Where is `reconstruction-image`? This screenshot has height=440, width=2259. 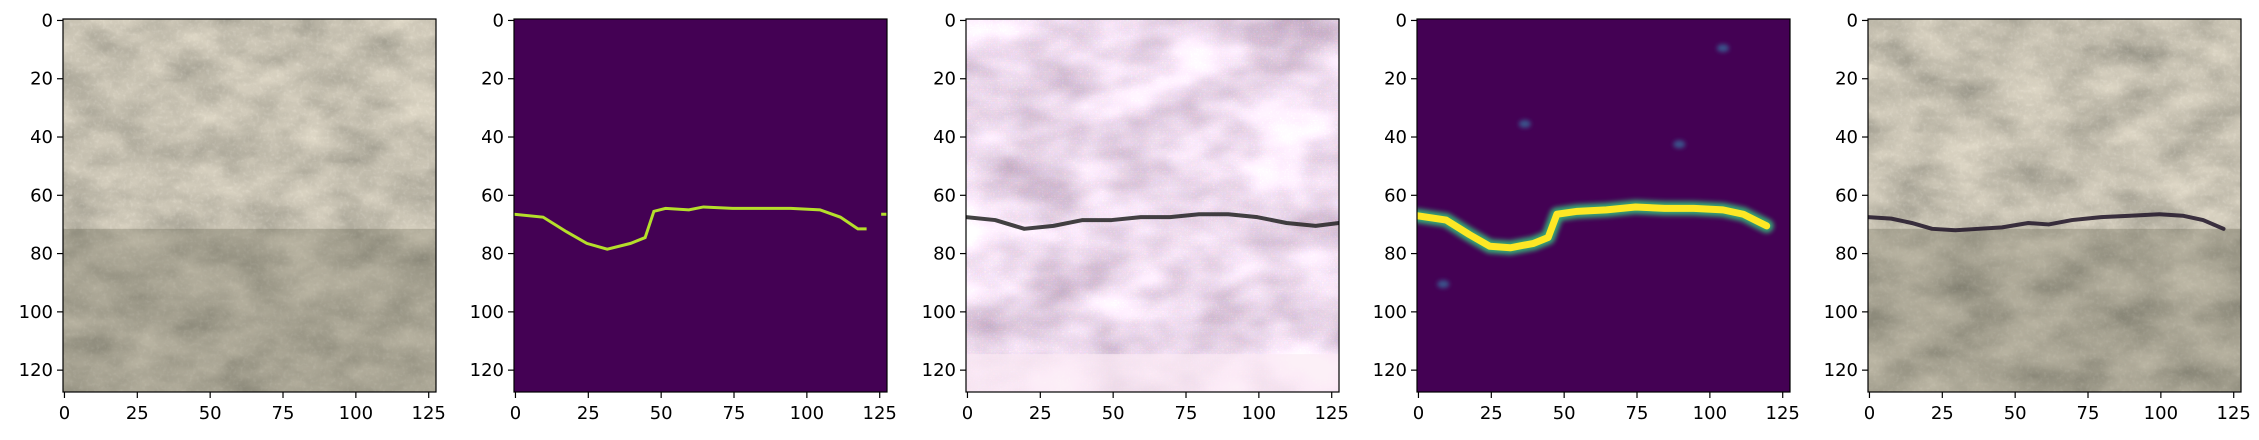
reconstruction-image is located at coordinates (1152, 205).